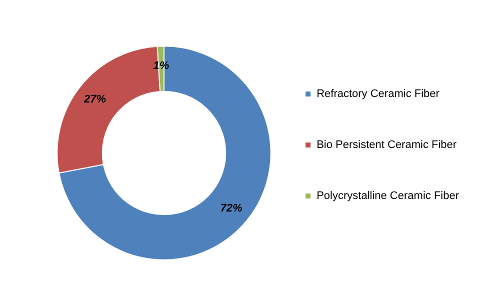  Describe the element at coordinates (231, 208) in the screenshot. I see `data-label: 72%` at that location.